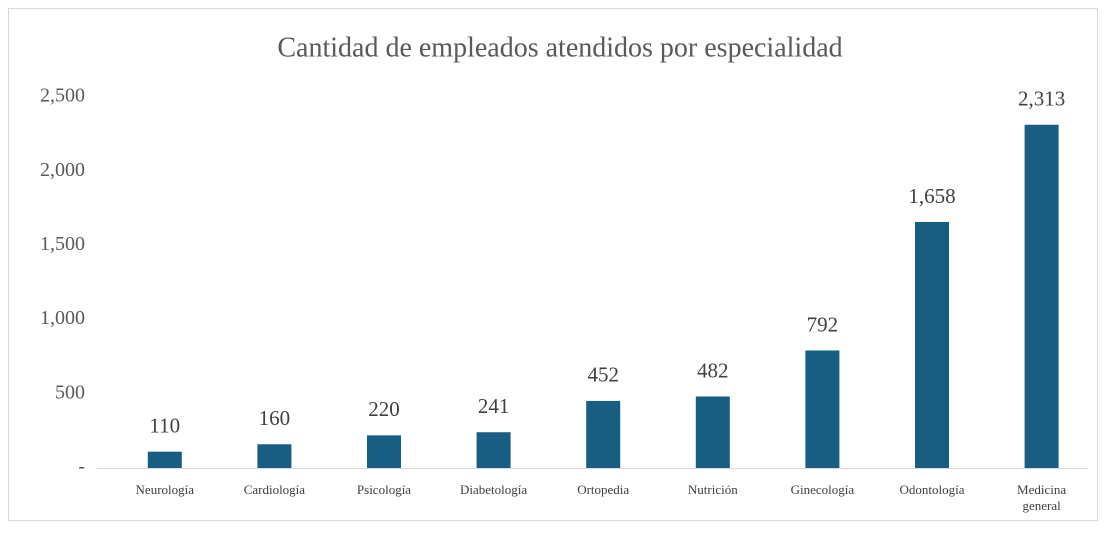  I want to click on data-label: 241, so click(494, 406).